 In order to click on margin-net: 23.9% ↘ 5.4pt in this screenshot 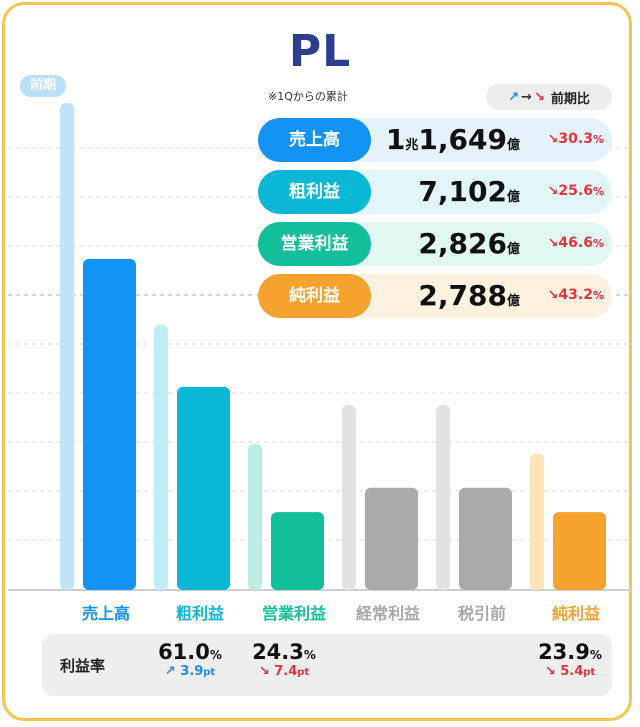, I will do `click(570, 659)`.